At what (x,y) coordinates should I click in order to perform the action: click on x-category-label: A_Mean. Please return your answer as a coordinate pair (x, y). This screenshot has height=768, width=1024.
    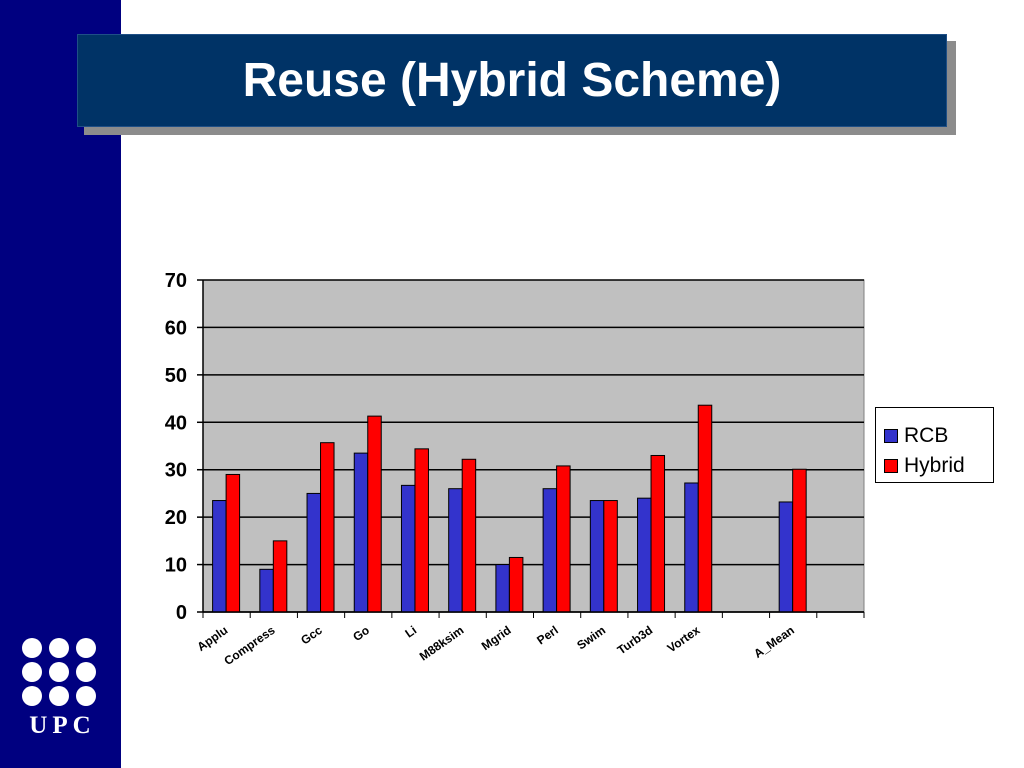
    Looking at the image, I should click on (774, 642).